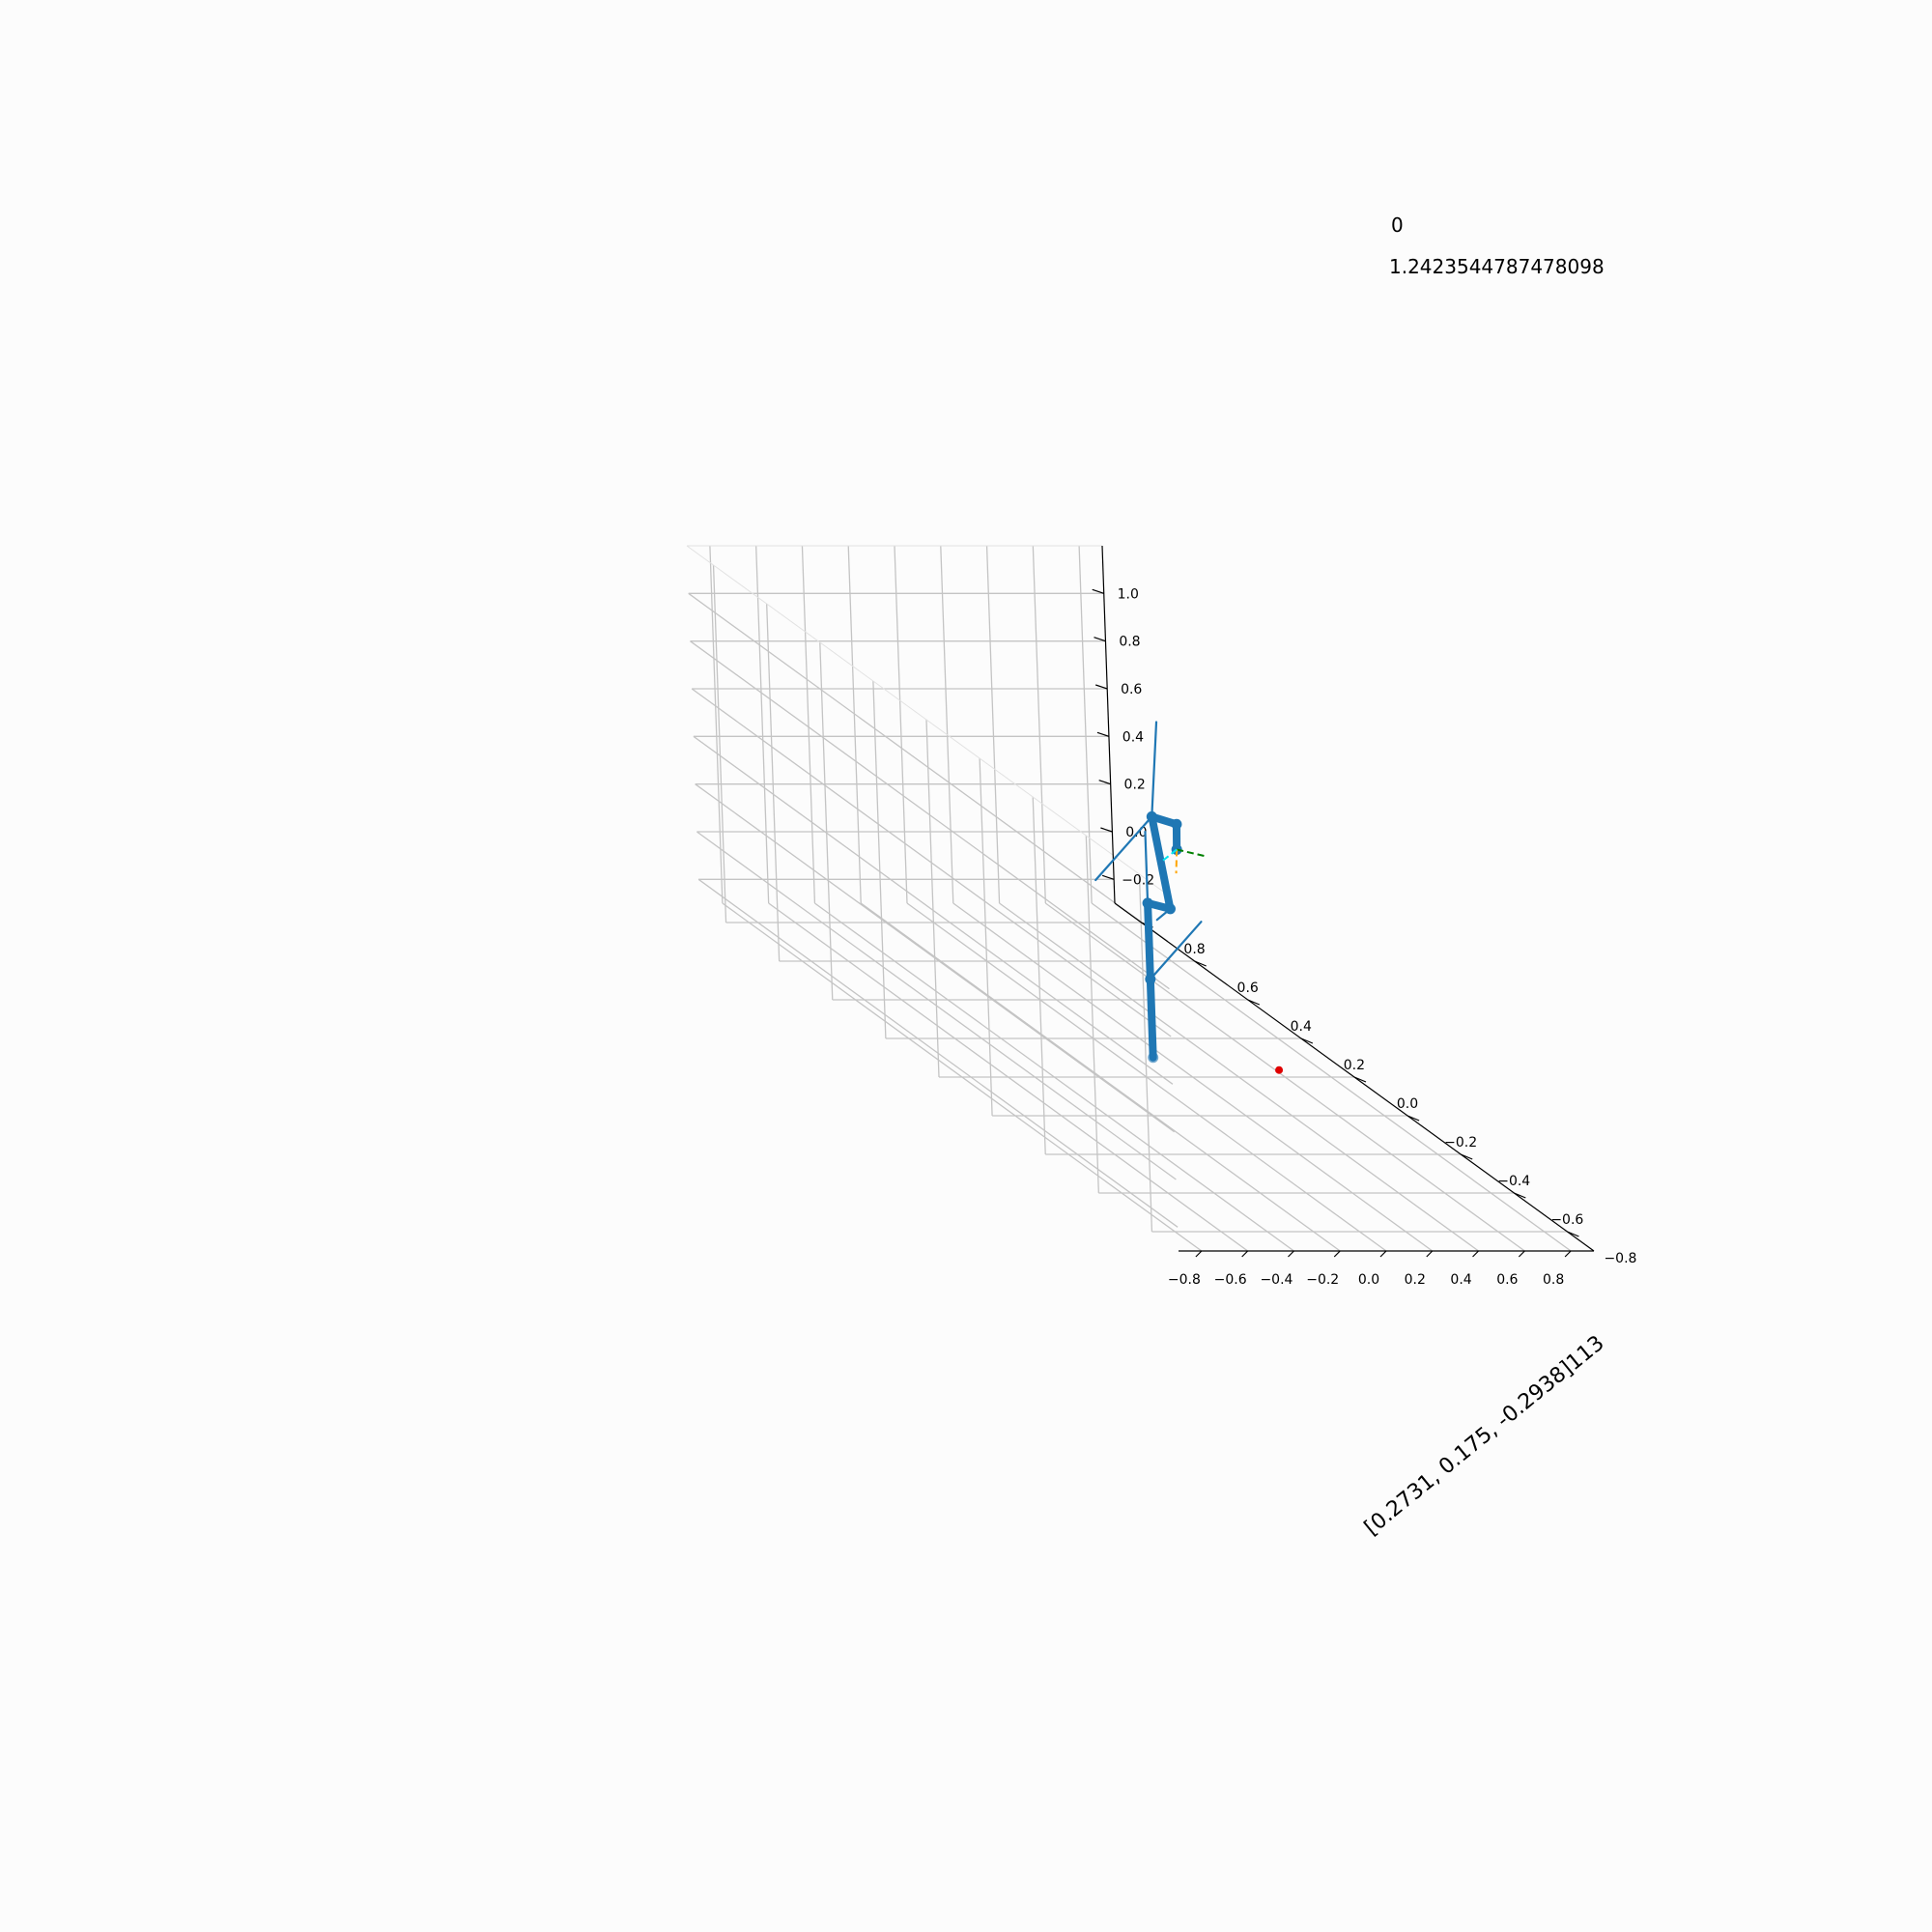  I want to click on x-tick-label: 0.4, so click(1460, 1280).